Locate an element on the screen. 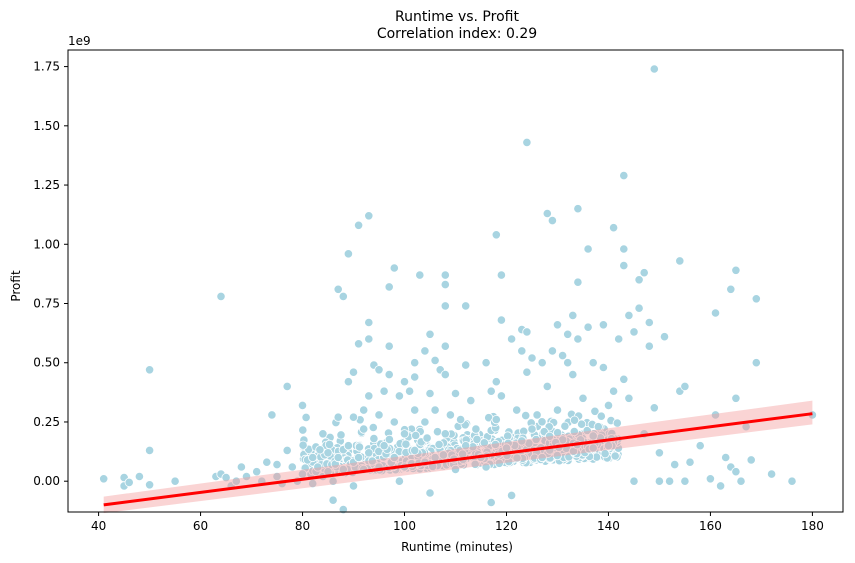  x-axis-label: Runtime (minutes) is located at coordinates (457, 547).